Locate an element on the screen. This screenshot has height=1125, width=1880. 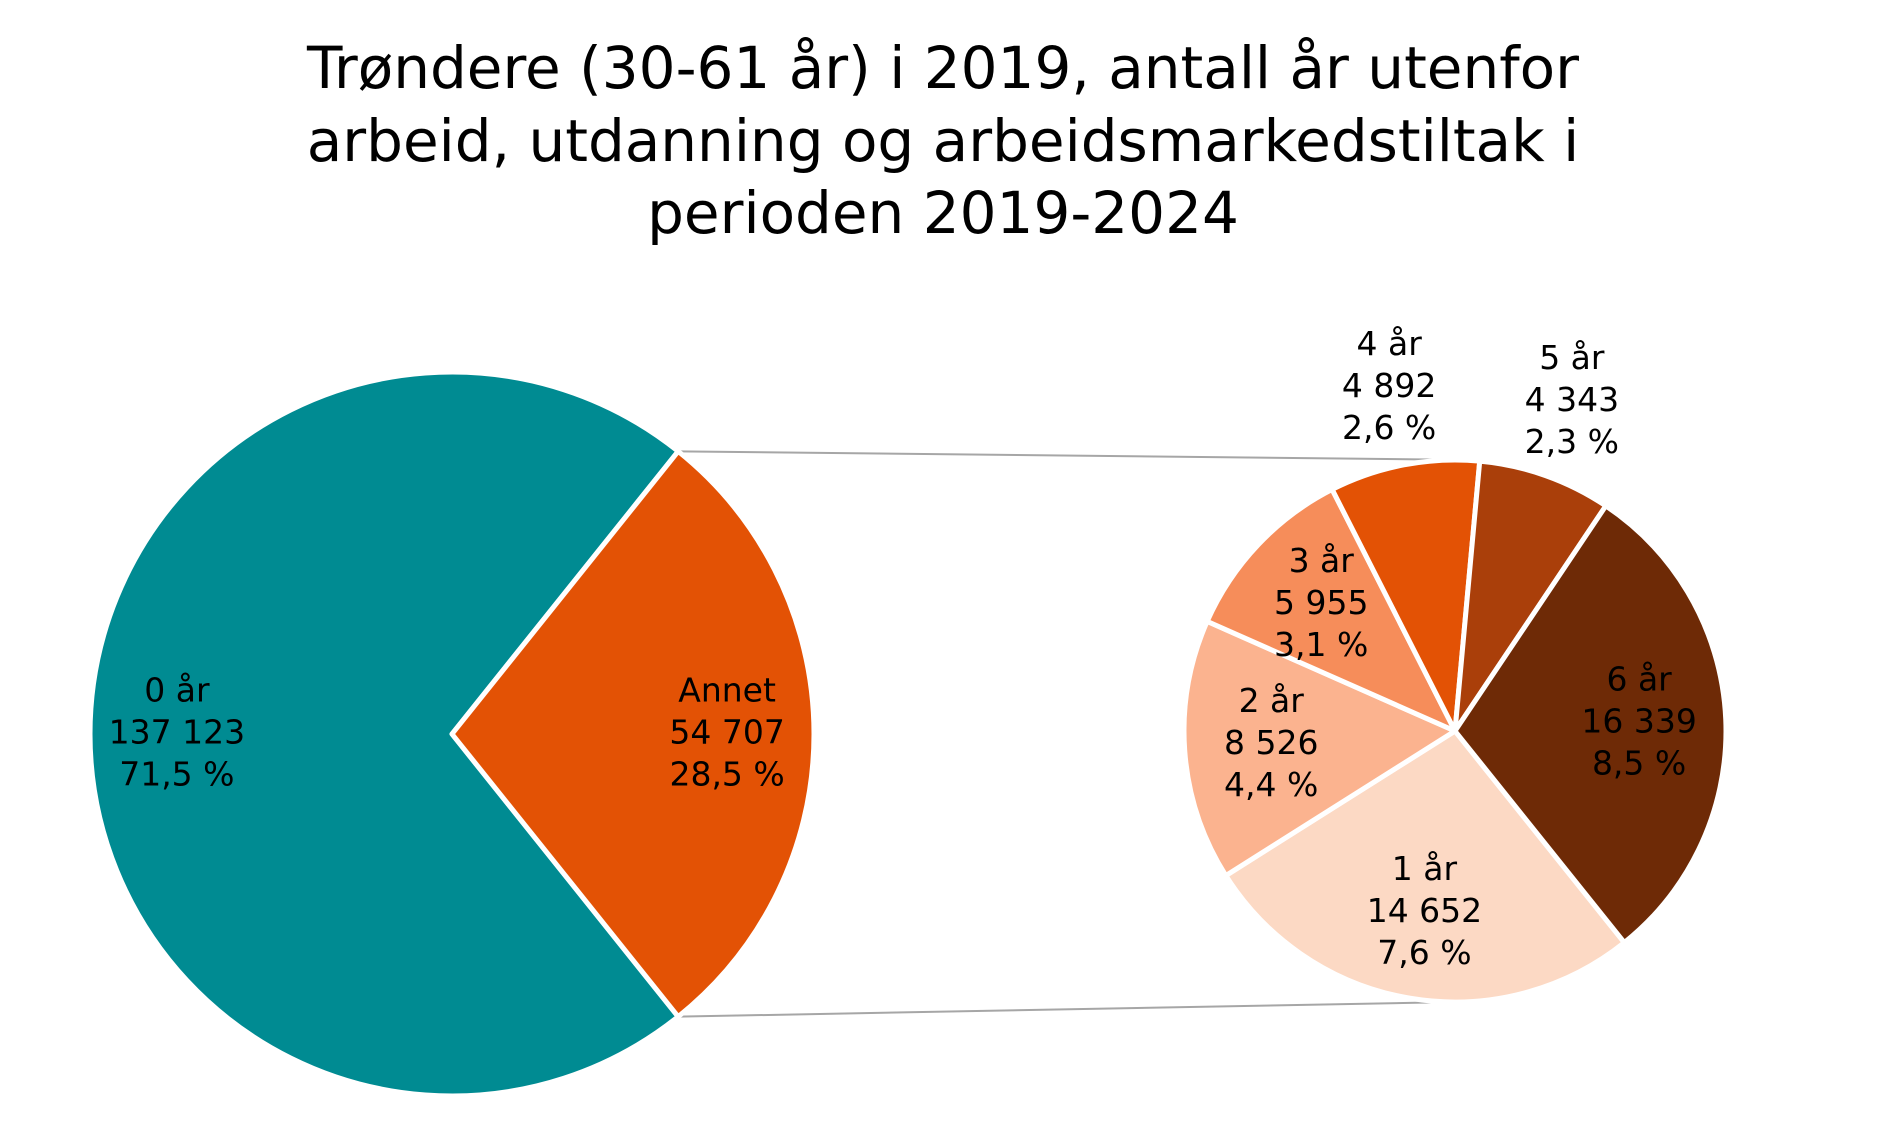
data-label: 1 år is located at coordinates (1425, 868).